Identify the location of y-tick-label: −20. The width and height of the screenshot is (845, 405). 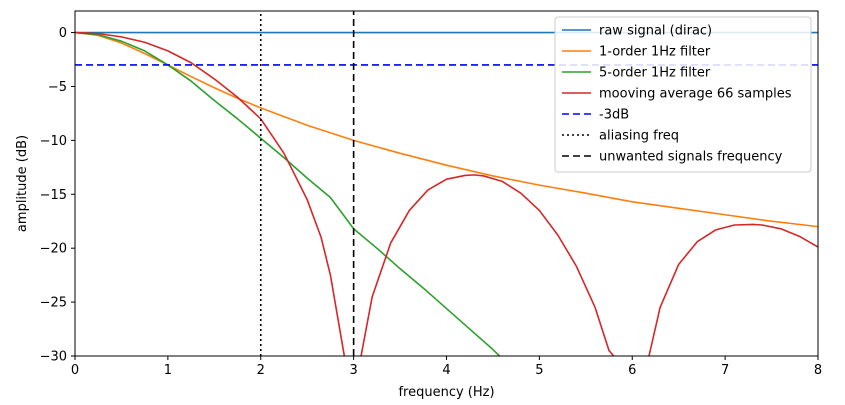
(53, 249).